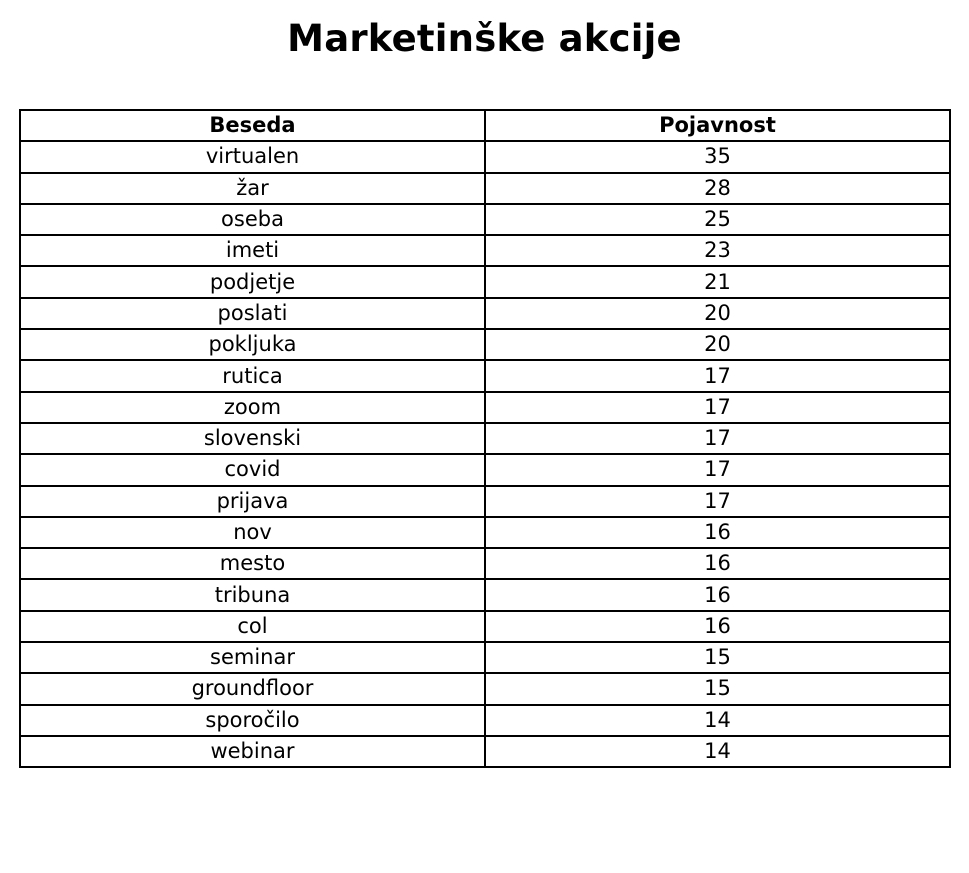 The image size is (969, 873). I want to click on table-row: oseba 25, so click(485, 219).